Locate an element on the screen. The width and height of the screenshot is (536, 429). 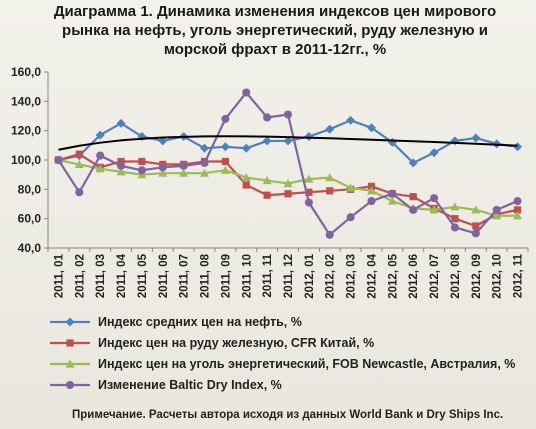
x-tick-label: 2012, 03 is located at coordinates (352, 276).